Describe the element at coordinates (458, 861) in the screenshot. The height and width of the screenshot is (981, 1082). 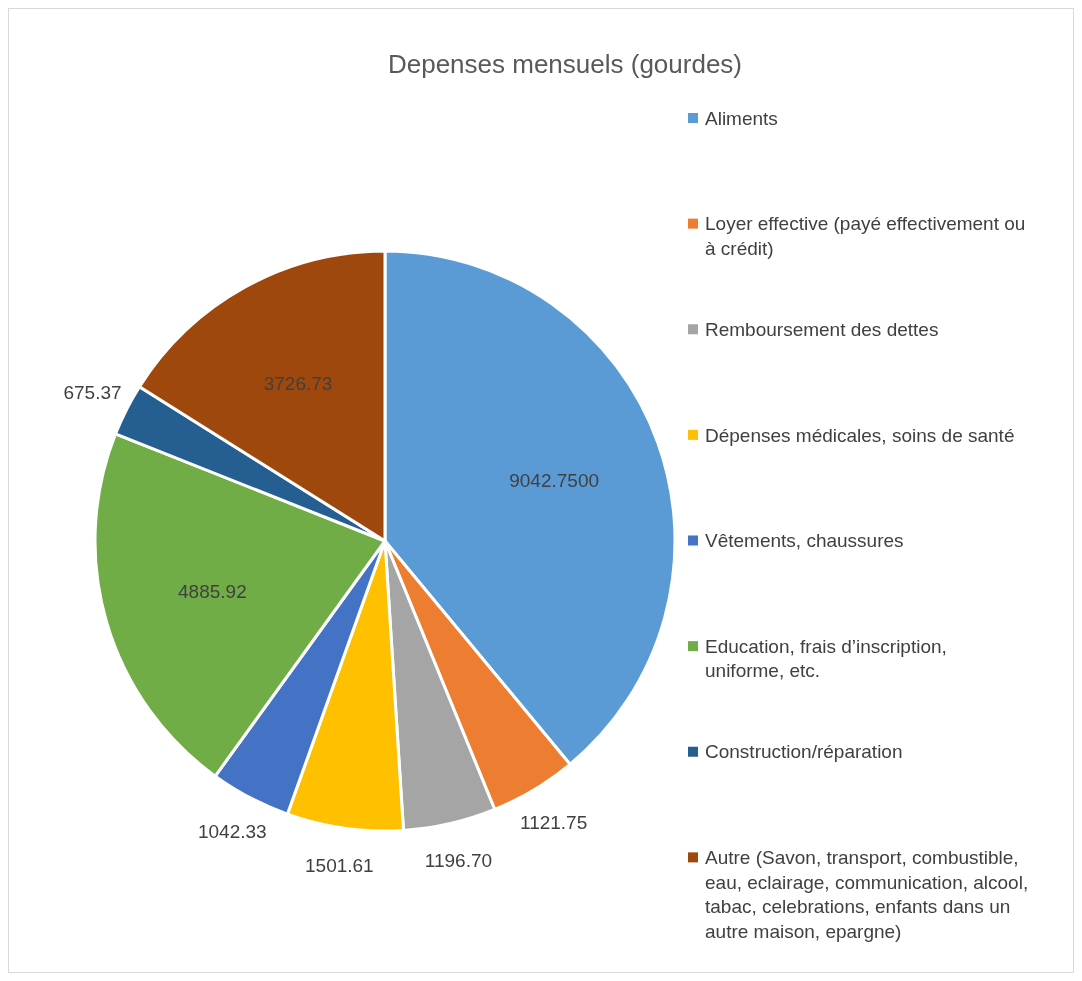
I see `data-label: 1196.70` at that location.